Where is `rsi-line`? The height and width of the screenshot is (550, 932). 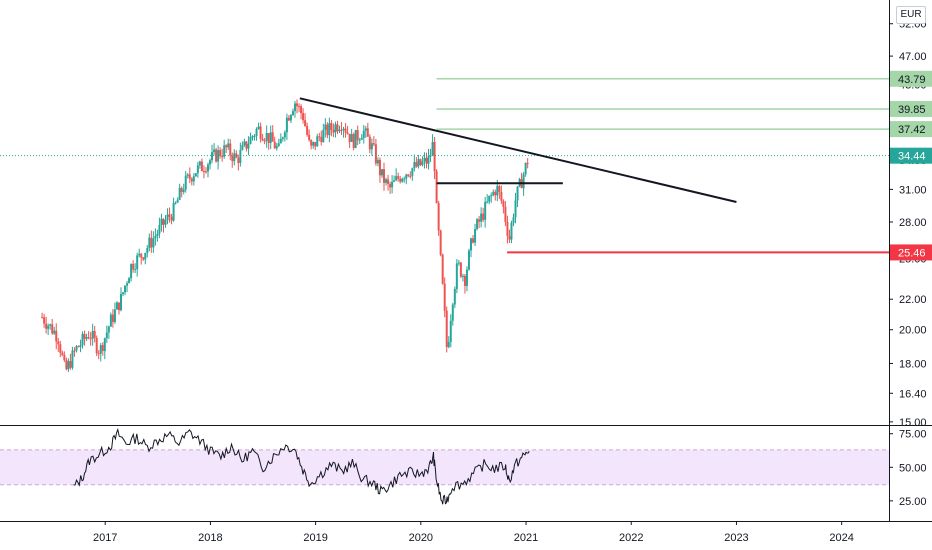 rsi-line is located at coordinates (301, 466).